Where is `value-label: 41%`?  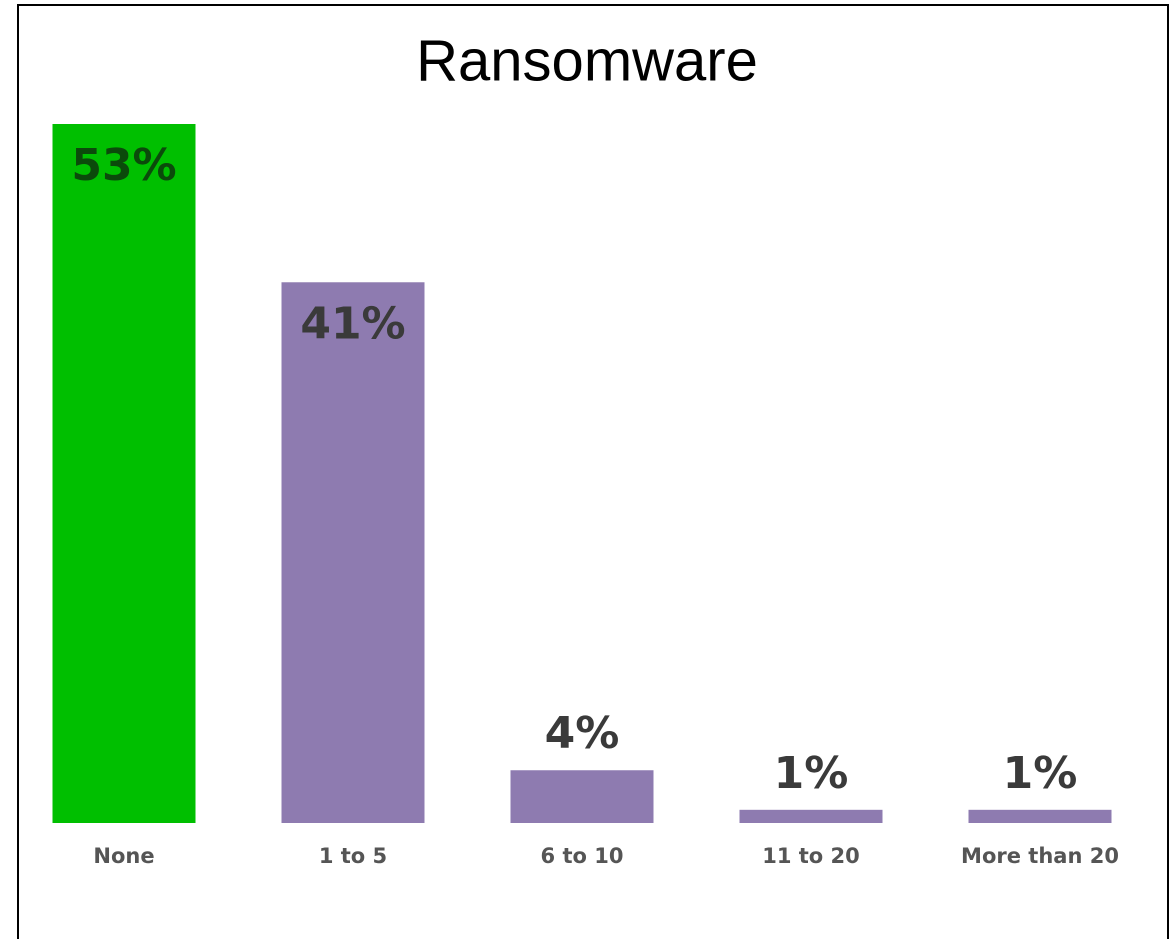
value-label: 41% is located at coordinates (352, 323).